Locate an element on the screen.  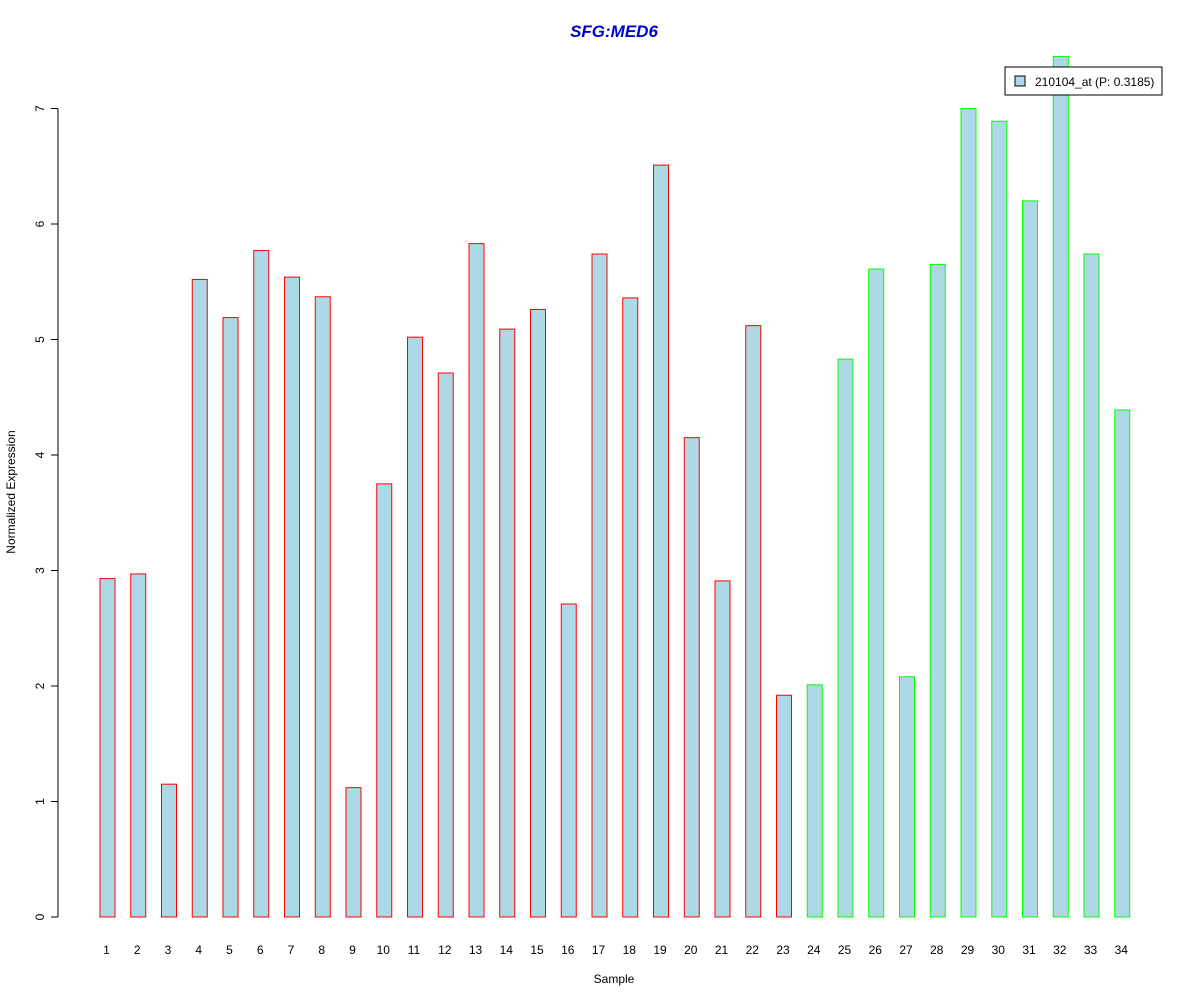
x-tick-label: 3 is located at coordinates (168, 950).